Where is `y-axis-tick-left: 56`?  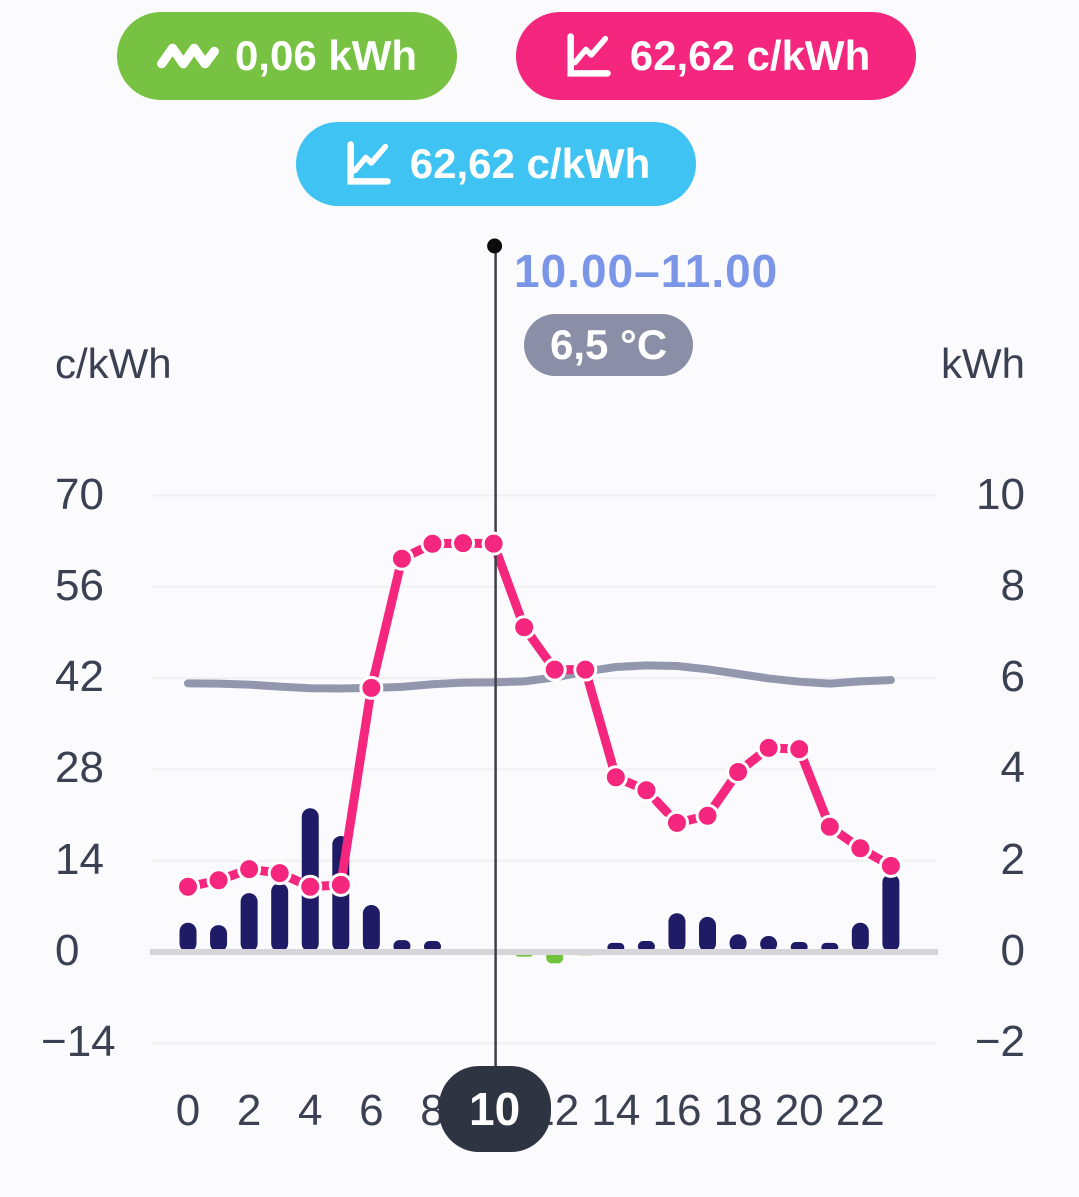
y-axis-tick-left: 56 is located at coordinates (79, 585).